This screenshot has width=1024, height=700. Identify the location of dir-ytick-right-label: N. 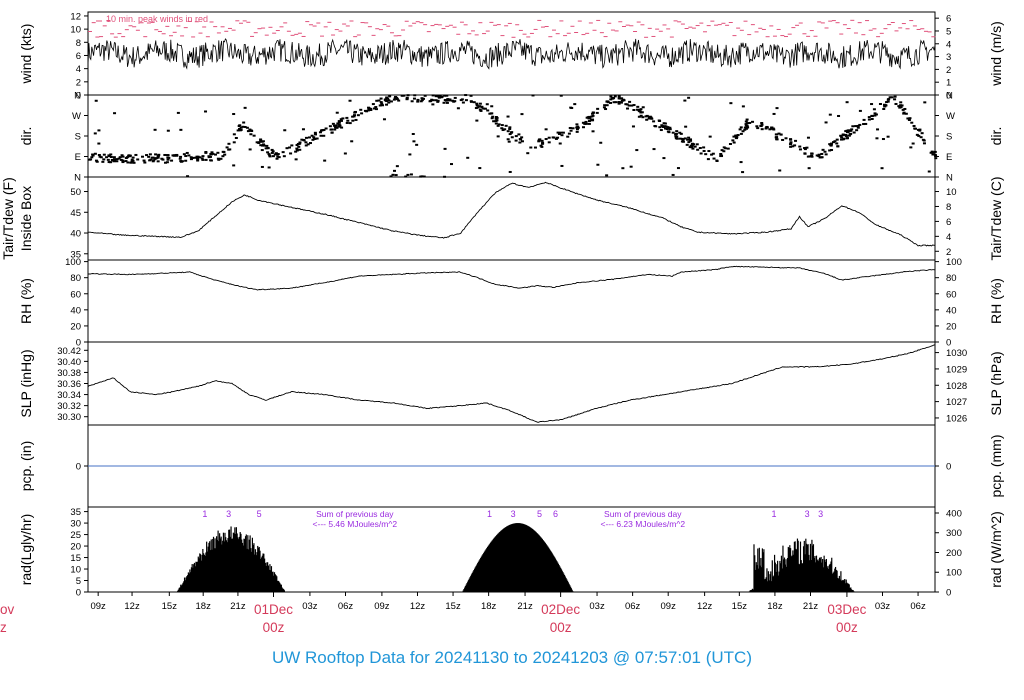
(949, 96).